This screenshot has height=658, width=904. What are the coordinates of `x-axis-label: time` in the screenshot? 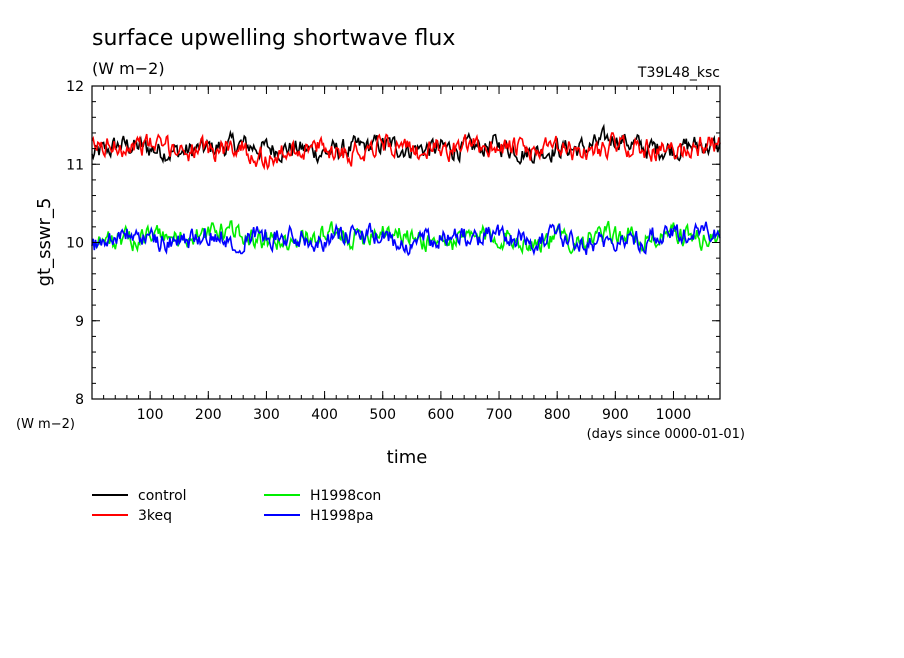 It's located at (407, 457).